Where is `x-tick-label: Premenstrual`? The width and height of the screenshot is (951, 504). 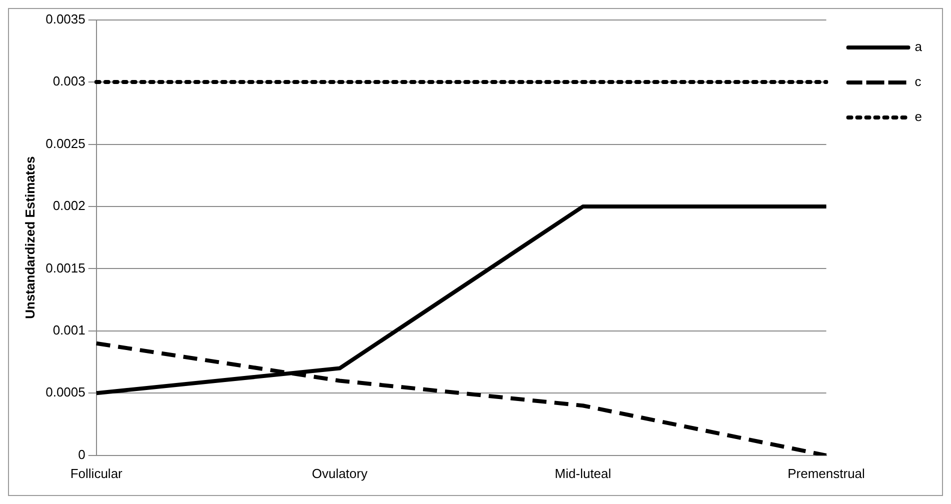 x-tick-label: Premenstrual is located at coordinates (827, 473).